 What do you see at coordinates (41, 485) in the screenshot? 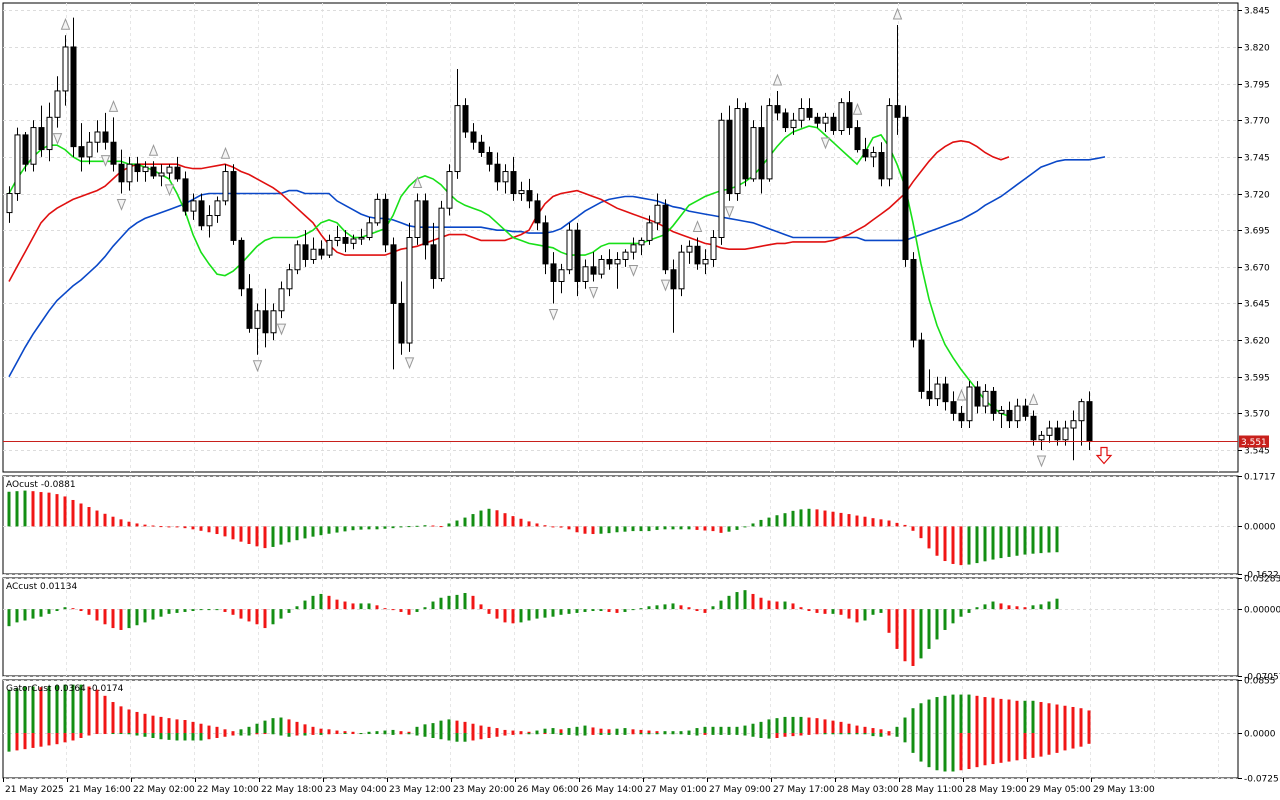
I see `ao-label: AOcust -0.0881` at bounding box center [41, 485].